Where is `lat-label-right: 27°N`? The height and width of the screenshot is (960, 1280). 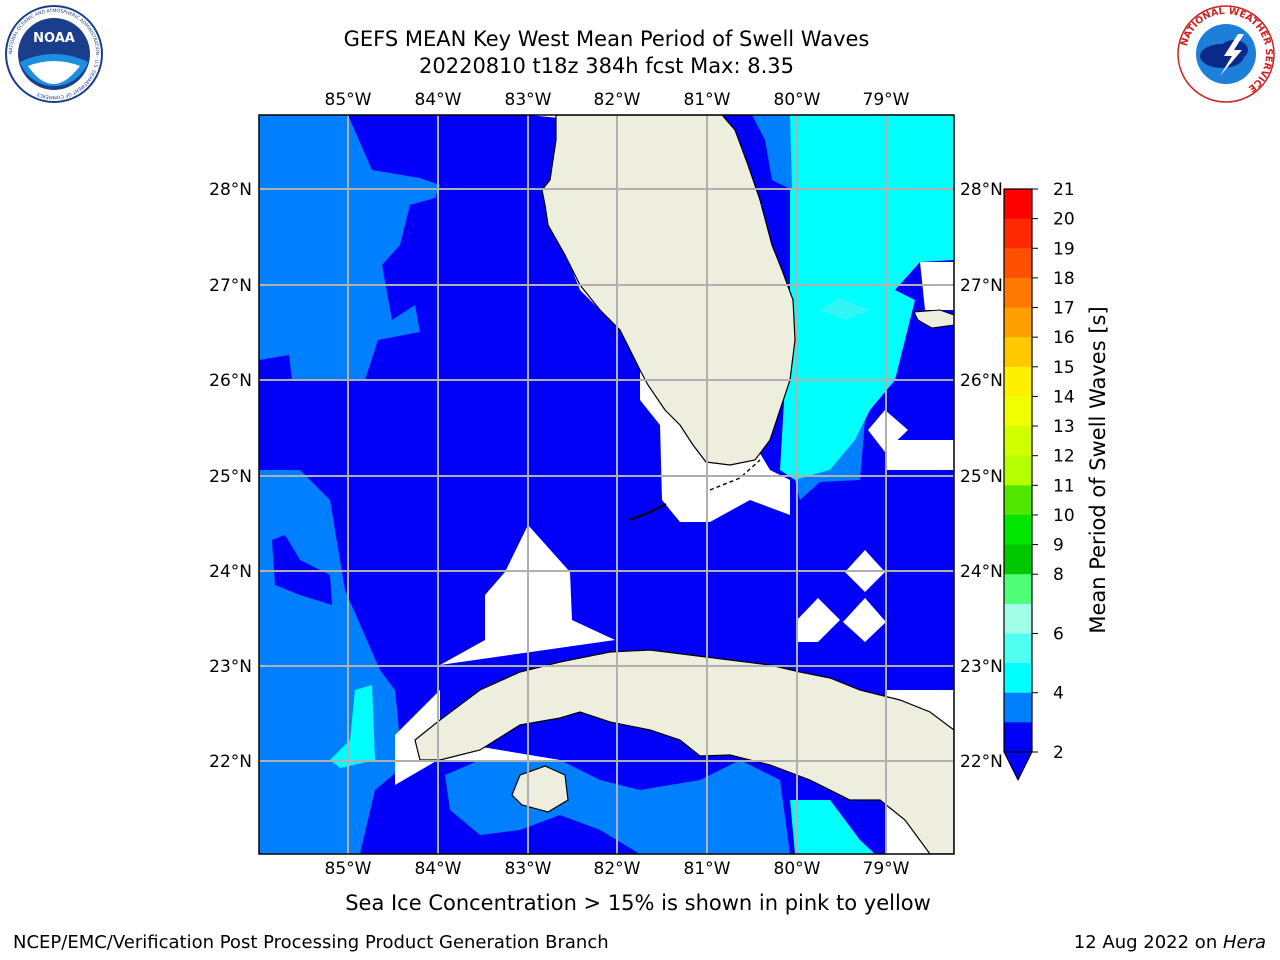
lat-label-right: 27°N is located at coordinates (981, 286).